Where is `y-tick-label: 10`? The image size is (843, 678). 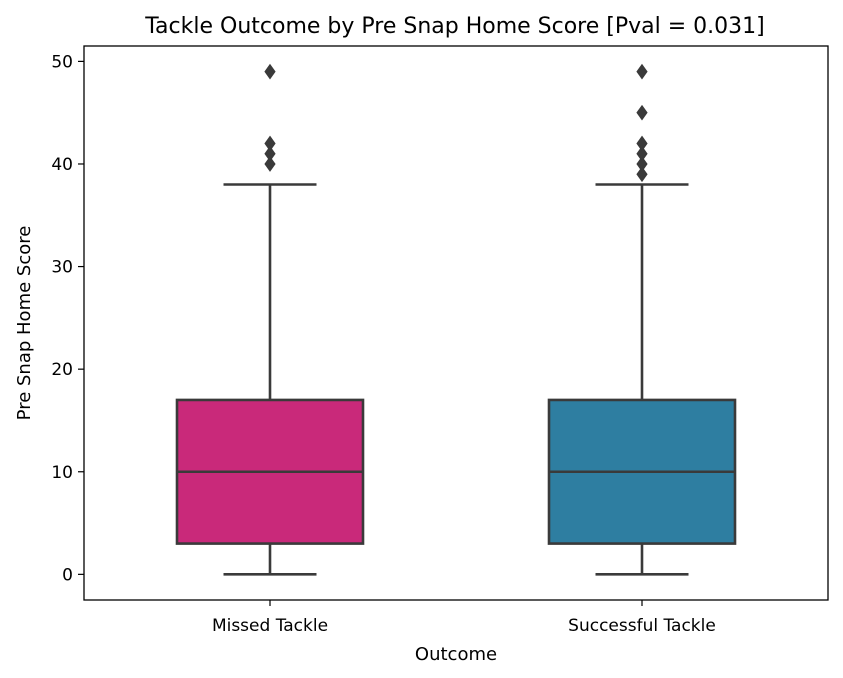 y-tick-label: 10 is located at coordinates (62, 473).